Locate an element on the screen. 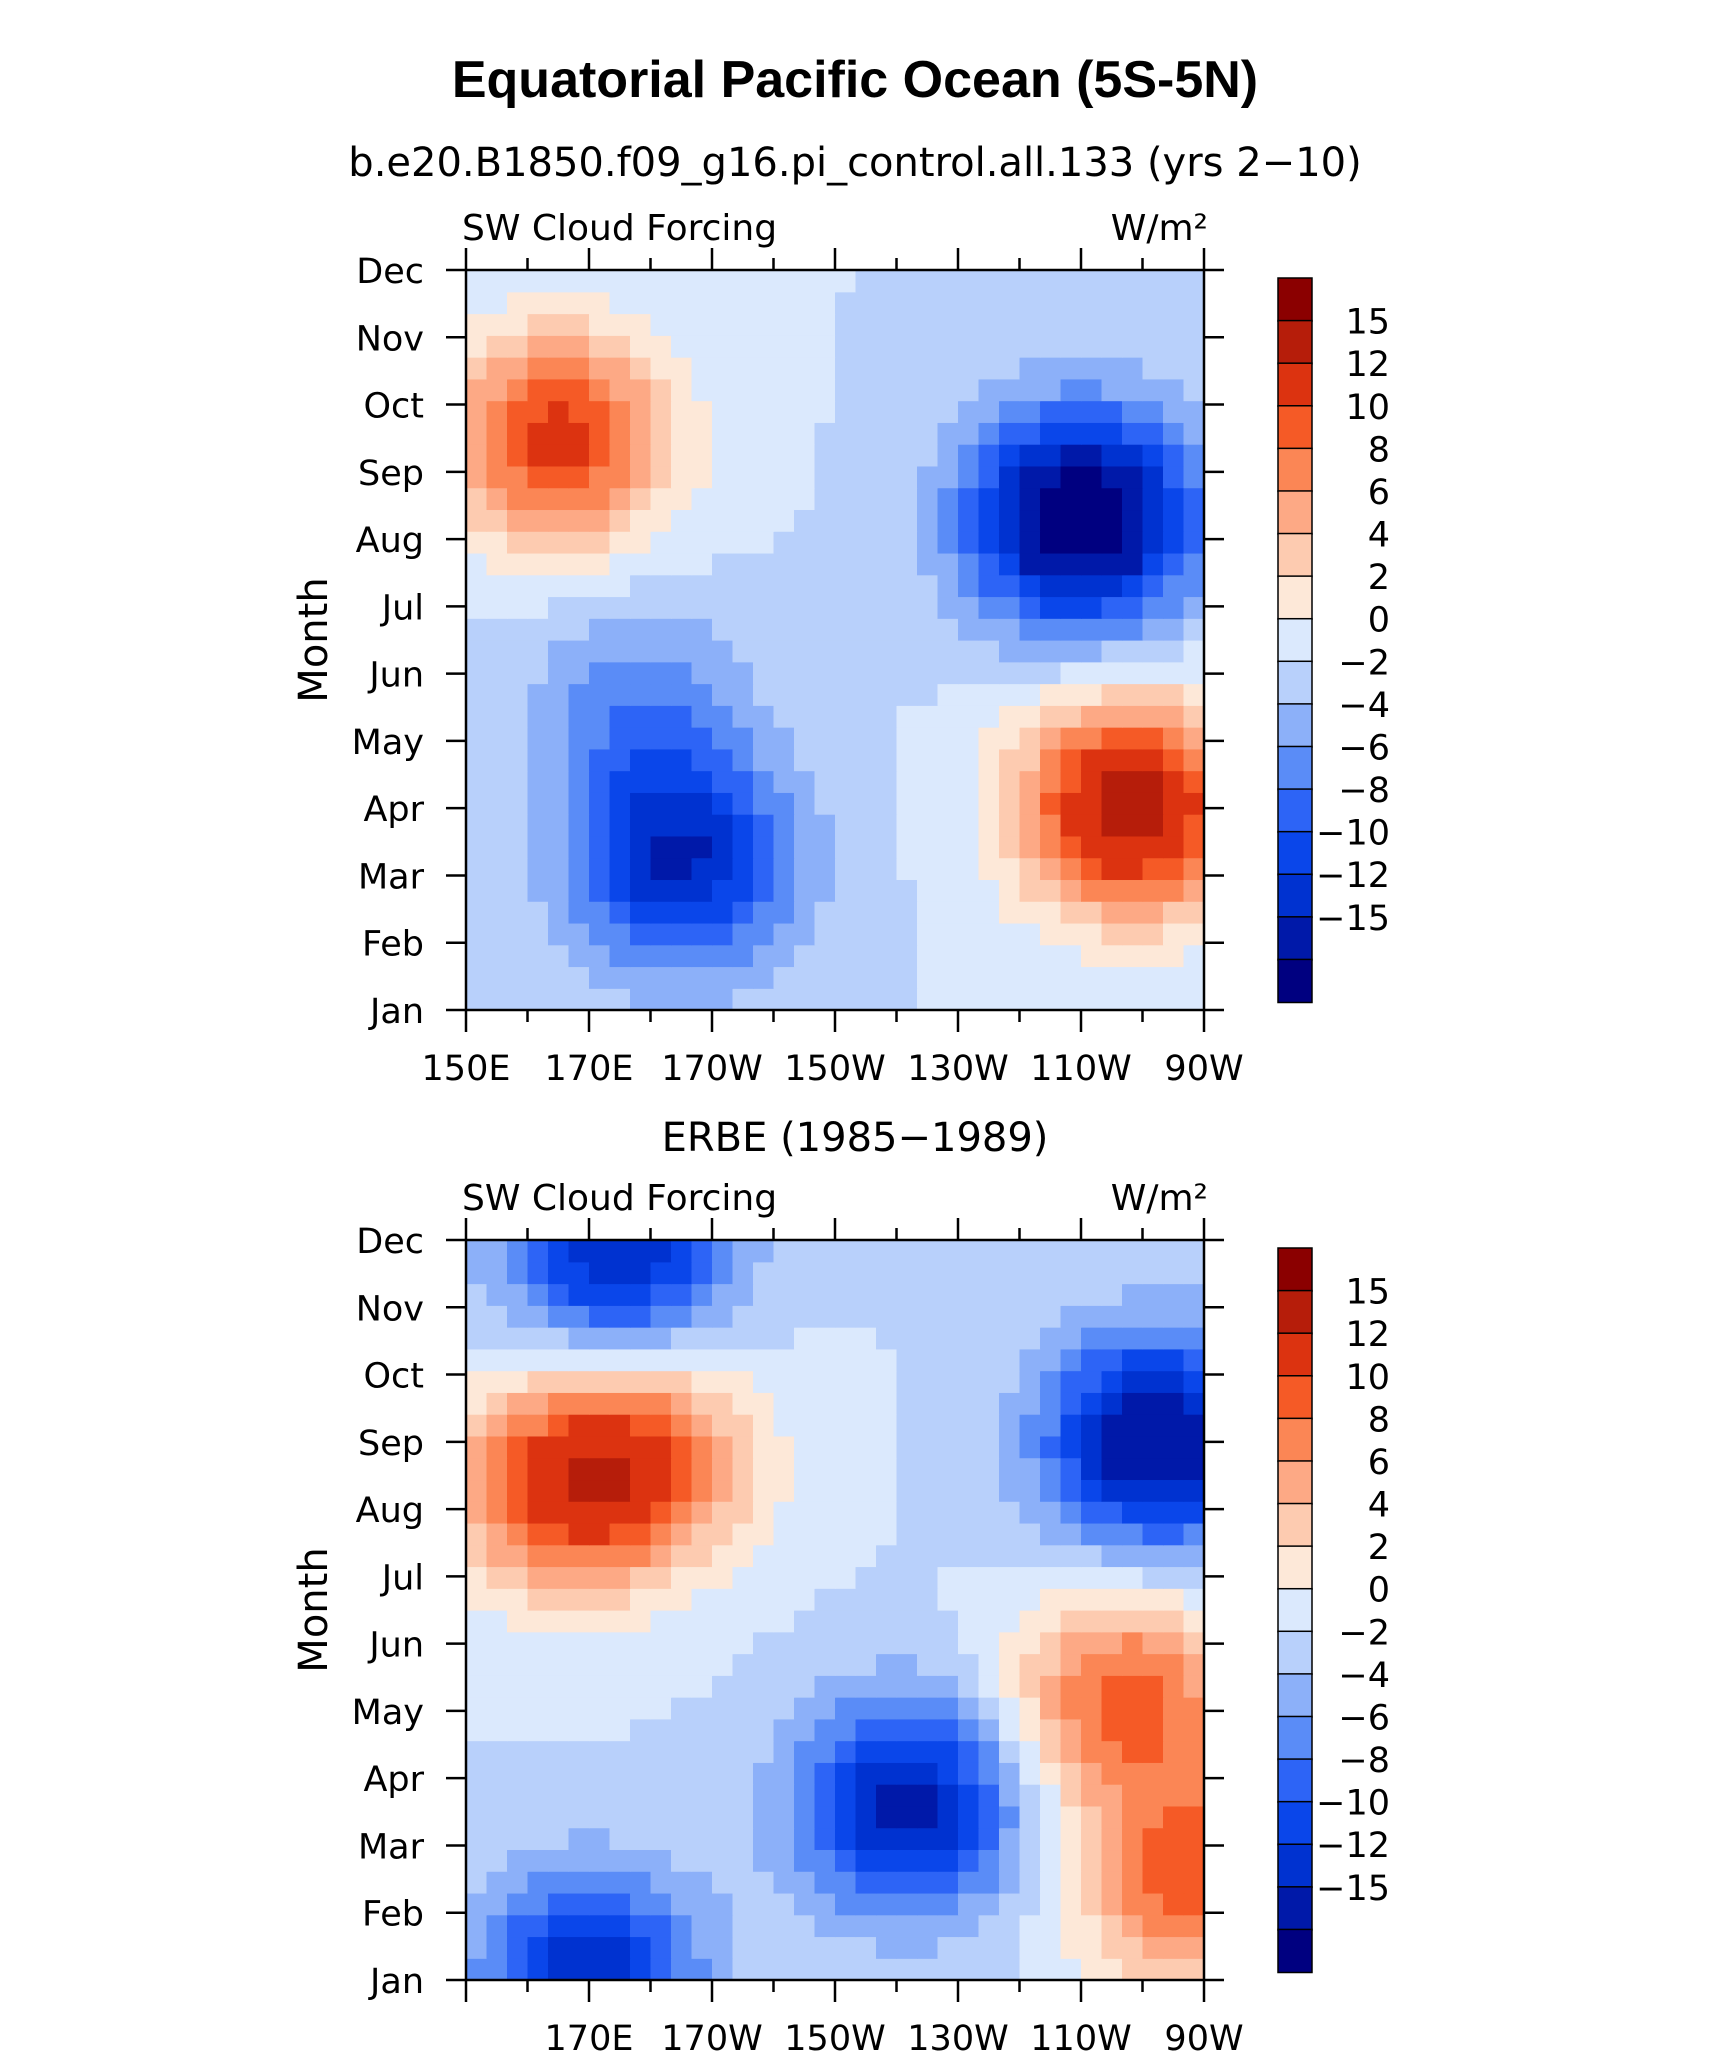  field-label: SW Cloud Forcing is located at coordinates (619, 1198).